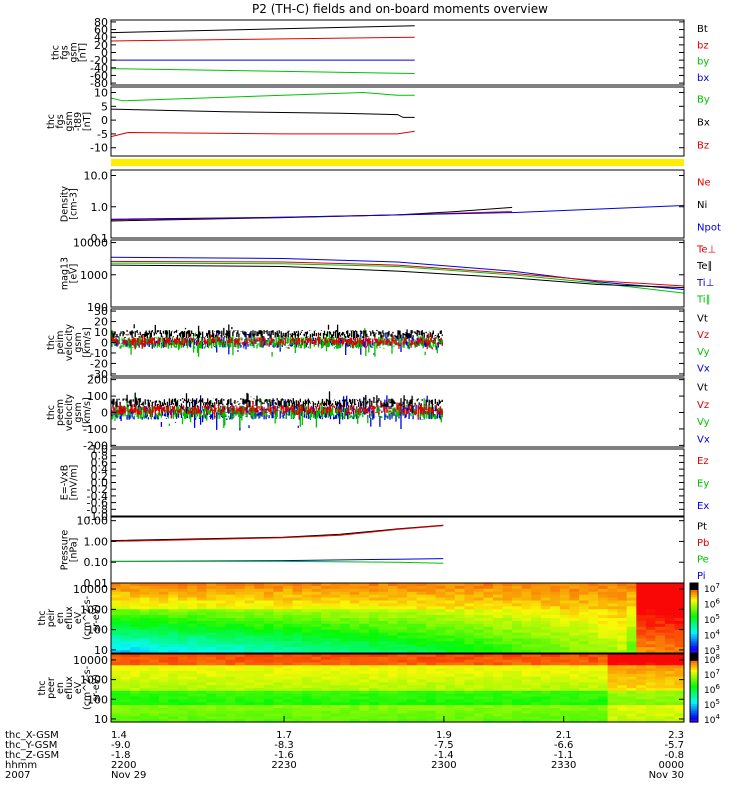  What do you see at coordinates (712, 674) in the screenshot?
I see `colorbar-tick-label: 107` at bounding box center [712, 674].